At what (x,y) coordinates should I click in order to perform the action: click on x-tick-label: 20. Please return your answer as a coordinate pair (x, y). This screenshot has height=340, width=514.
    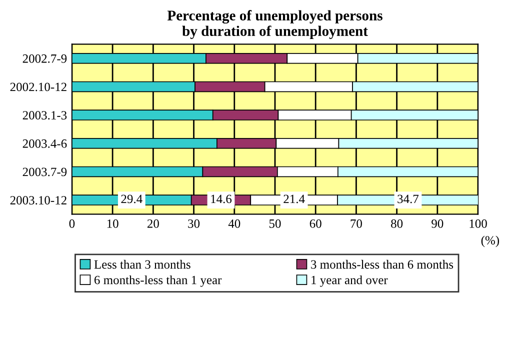
    Looking at the image, I should click on (153, 223).